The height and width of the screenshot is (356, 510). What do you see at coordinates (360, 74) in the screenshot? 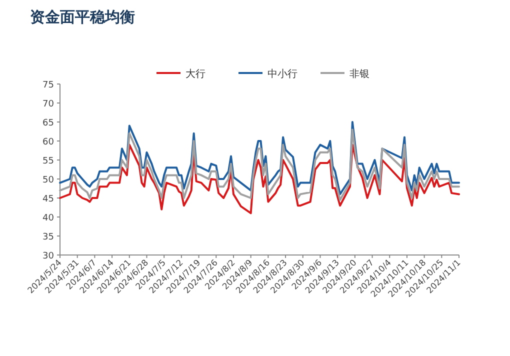
I see `legend-label: 非银` at bounding box center [360, 74].